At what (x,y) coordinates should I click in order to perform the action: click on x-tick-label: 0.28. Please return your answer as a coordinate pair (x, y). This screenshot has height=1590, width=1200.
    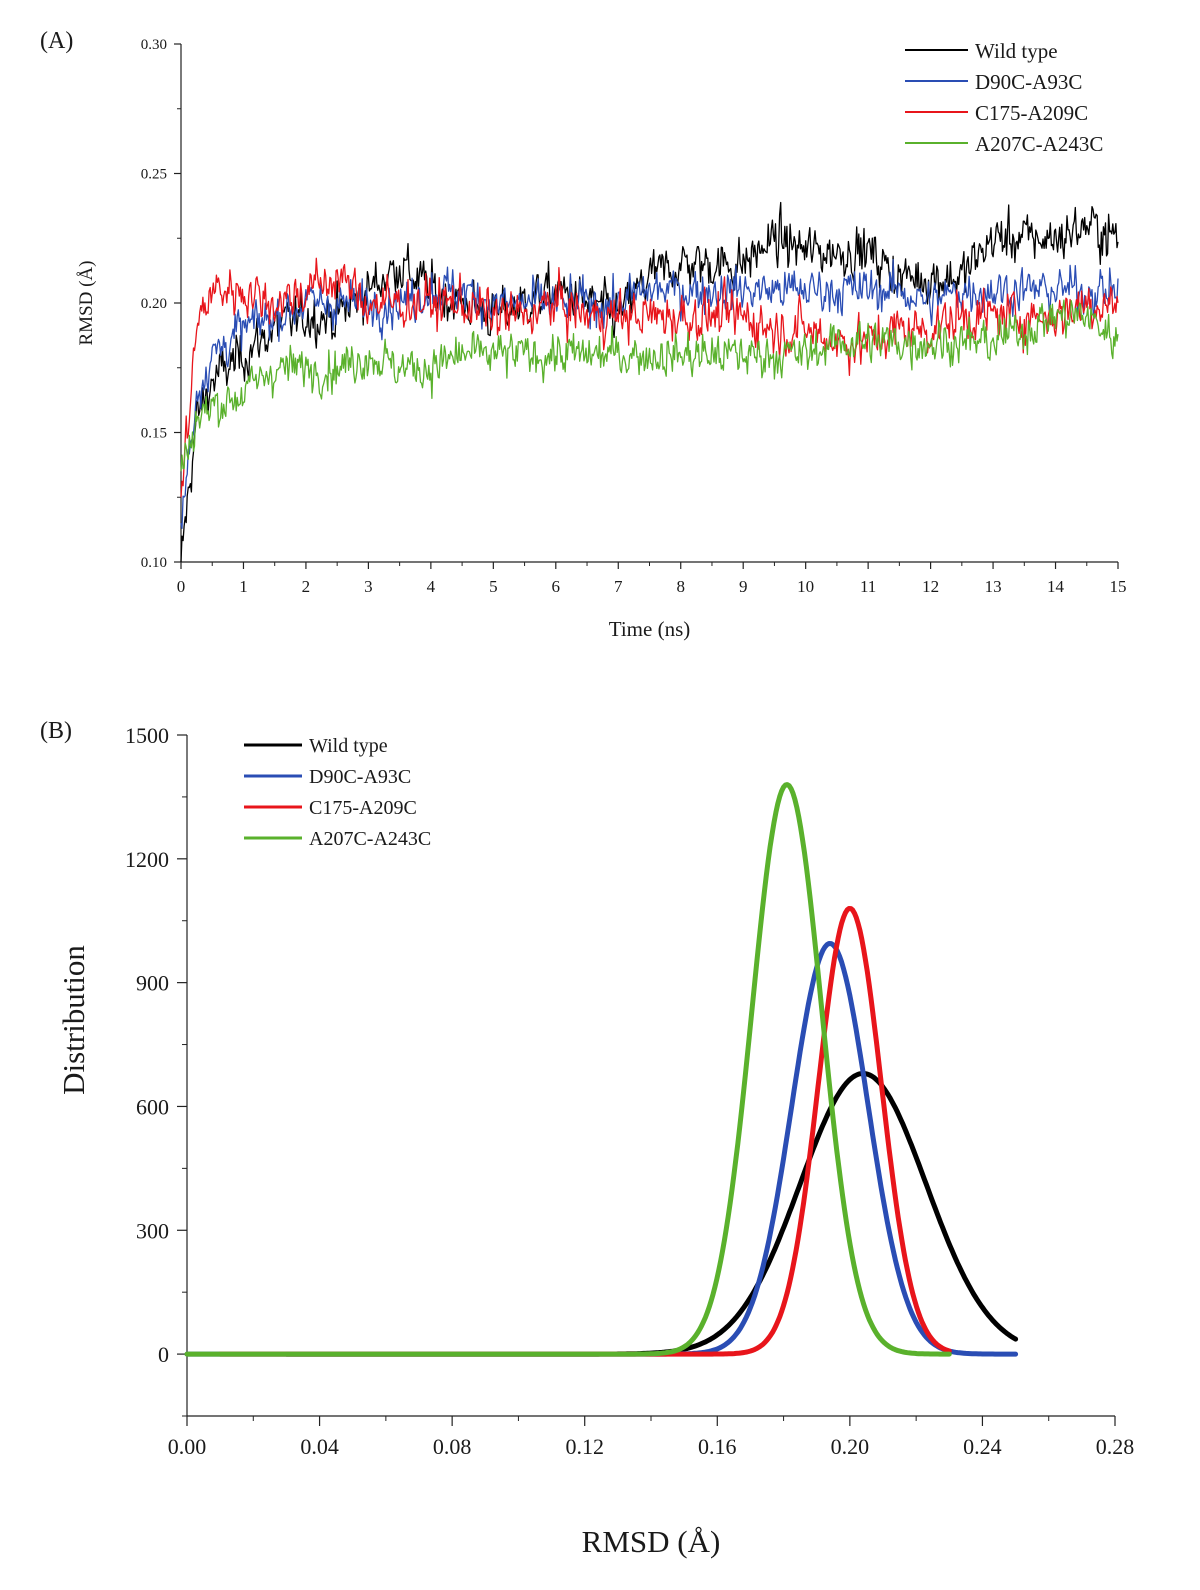
    Looking at the image, I should click on (1115, 1446).